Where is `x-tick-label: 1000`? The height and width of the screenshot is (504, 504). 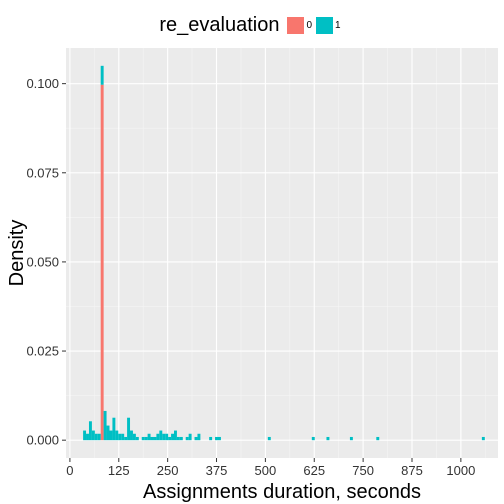
x-tick-label: 1000 is located at coordinates (460, 470).